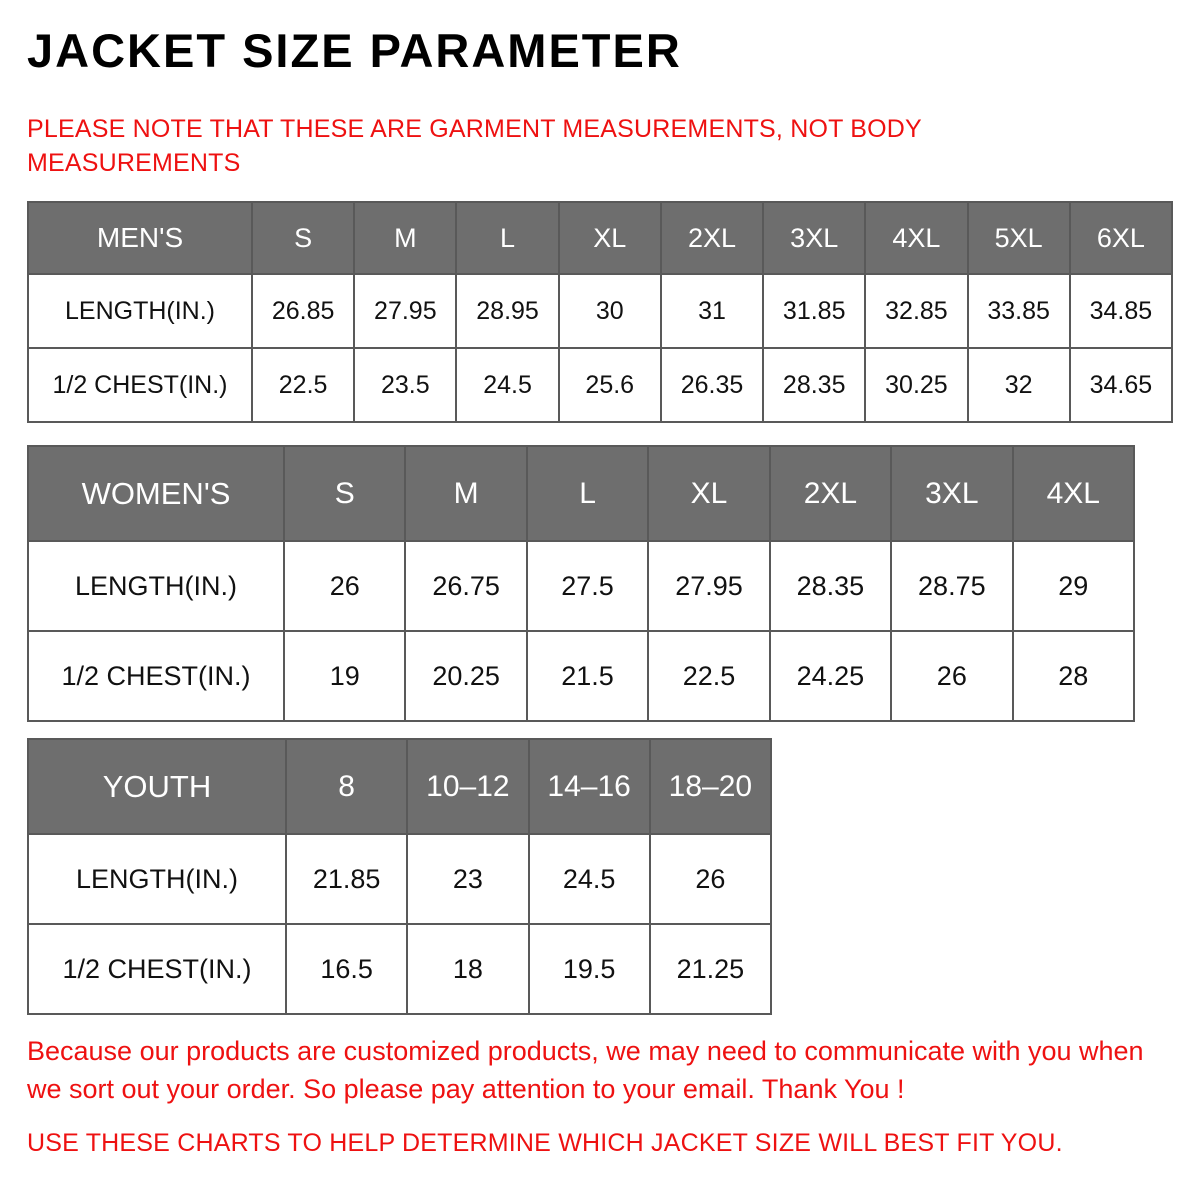  Describe the element at coordinates (303, 311) in the screenshot. I see `measurement-cell: 26.85` at that location.